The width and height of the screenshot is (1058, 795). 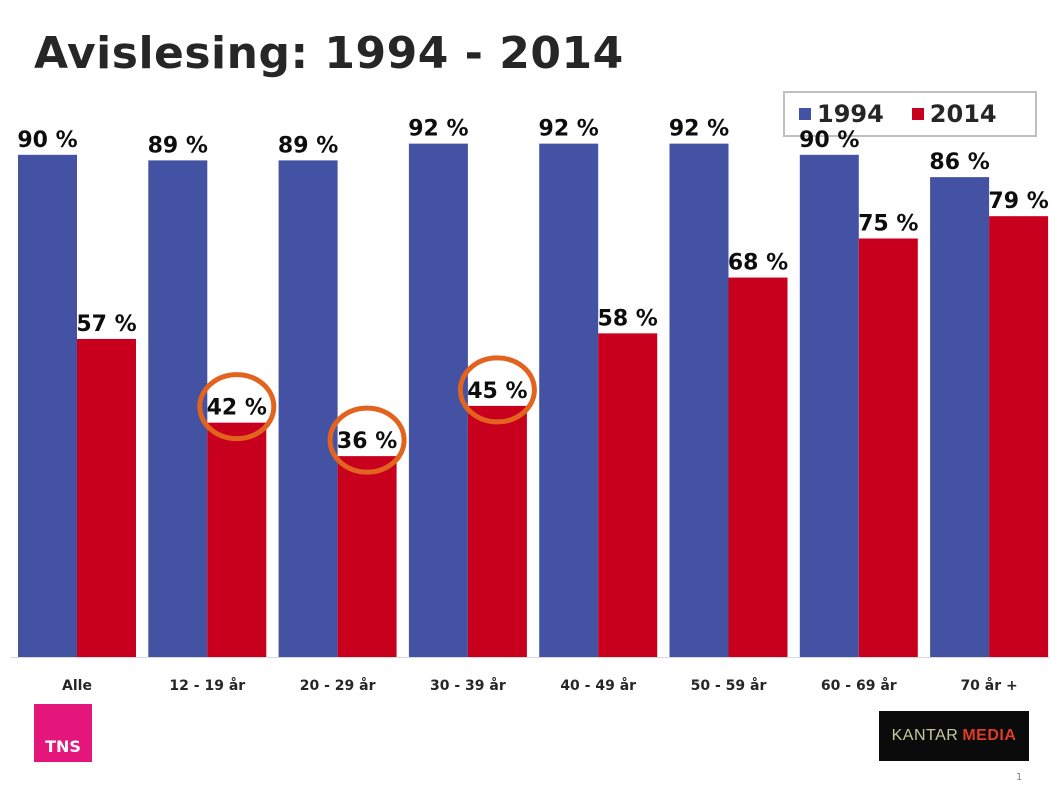 What do you see at coordinates (308, 145) in the screenshot?
I see `data-label-1994-2: 89 %` at bounding box center [308, 145].